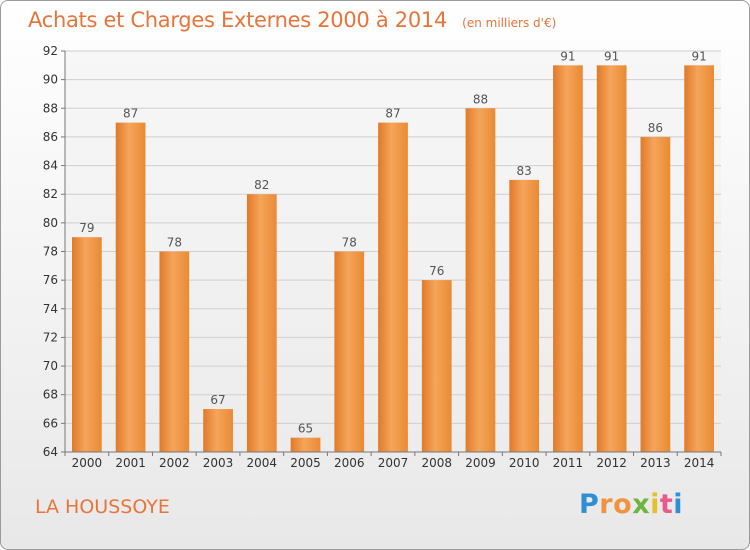 The width and height of the screenshot is (750, 550). What do you see at coordinates (655, 128) in the screenshot?
I see `data-label-2013: 86` at bounding box center [655, 128].